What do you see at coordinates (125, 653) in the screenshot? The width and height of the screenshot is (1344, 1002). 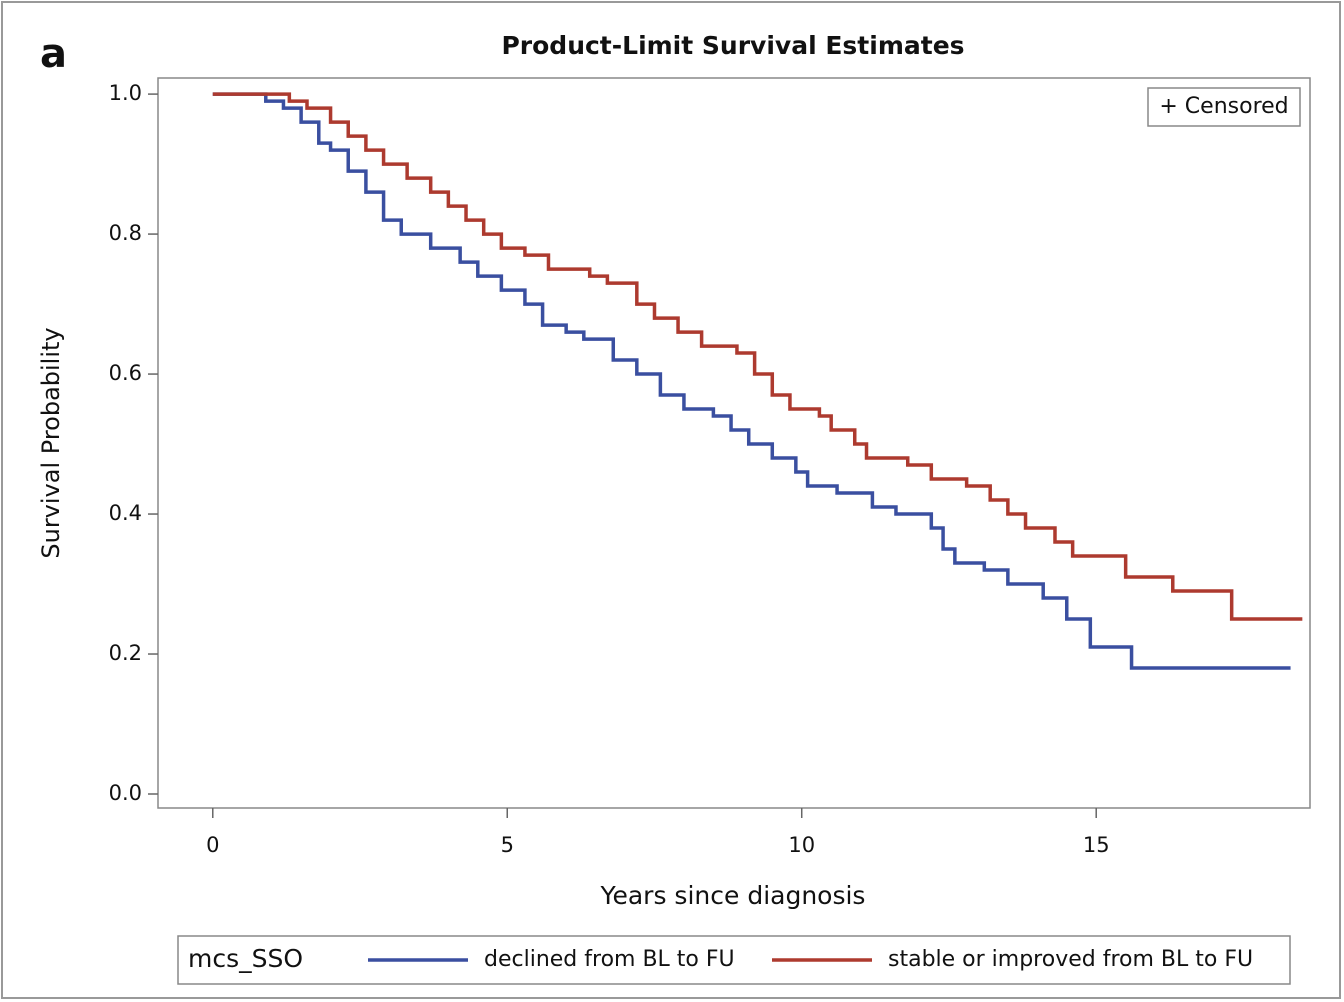 I see `y-tick-label: 0.2` at bounding box center [125, 653].